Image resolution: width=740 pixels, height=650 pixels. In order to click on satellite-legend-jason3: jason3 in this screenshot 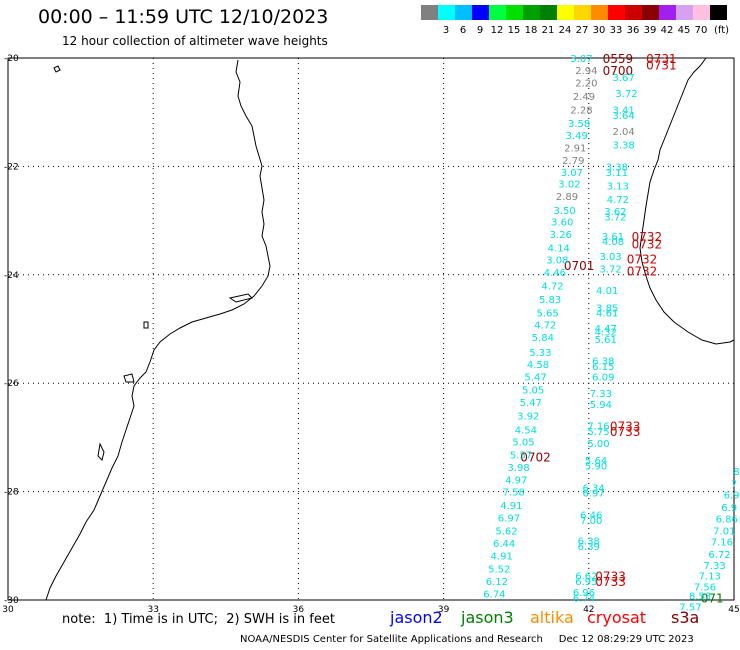, I will do `click(487, 617)`.